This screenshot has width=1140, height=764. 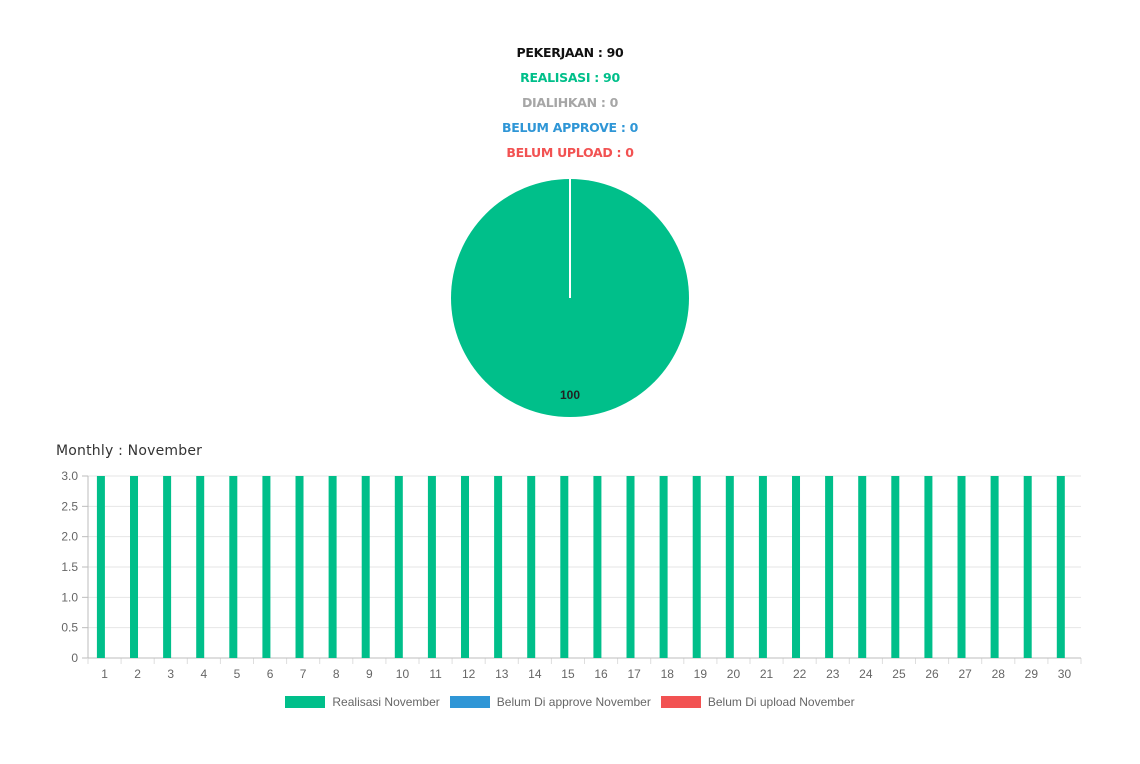 I want to click on x-tick-label: 20, so click(x=734, y=674).